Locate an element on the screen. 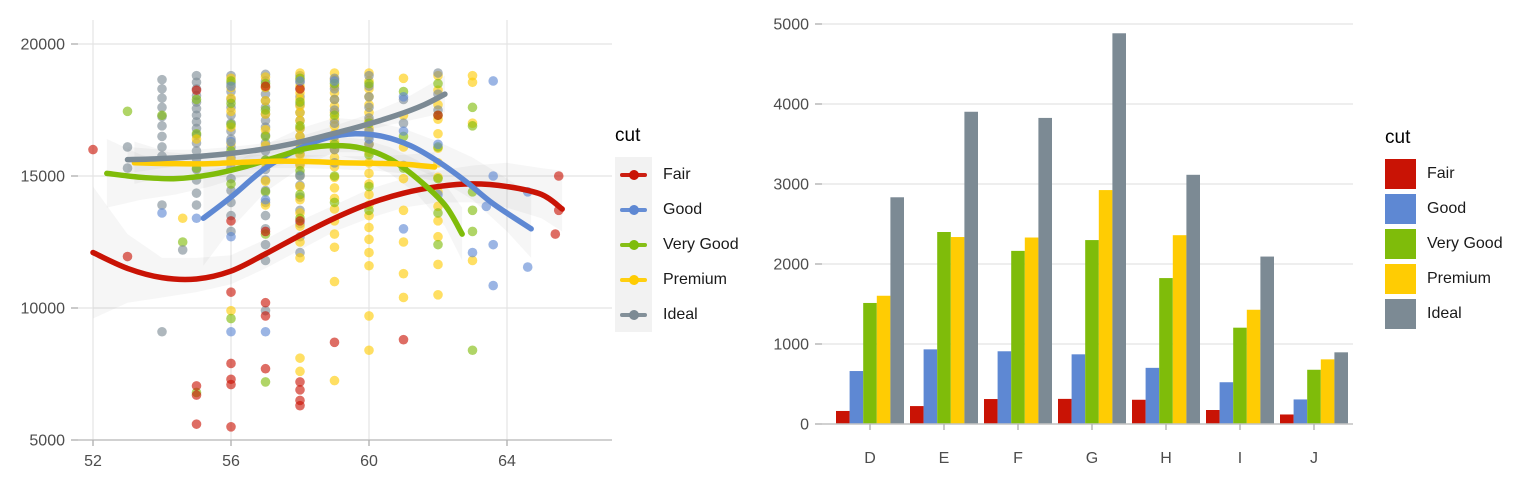  bar-I-Premium is located at coordinates (1253, 366).